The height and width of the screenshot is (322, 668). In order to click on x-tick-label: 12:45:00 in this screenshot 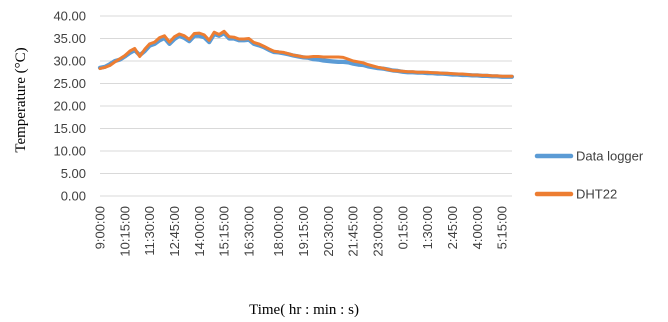, I will do `click(174, 231)`.